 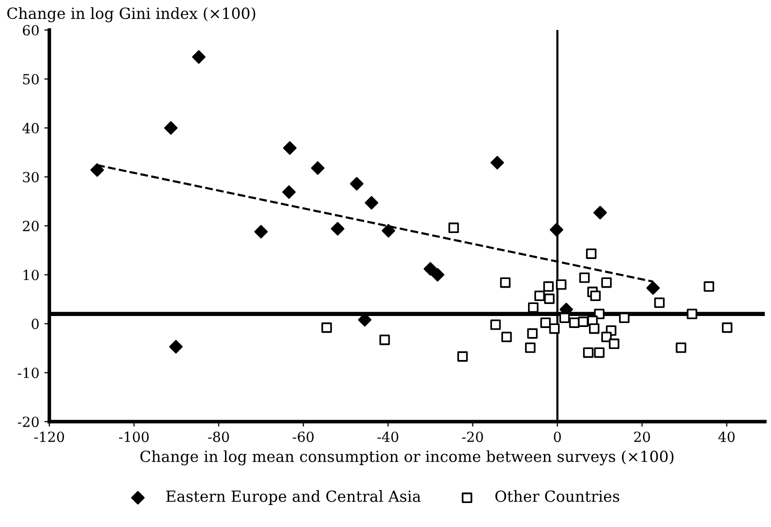 What do you see at coordinates (31, 177) in the screenshot?
I see `y-tick-label: 30` at bounding box center [31, 177].